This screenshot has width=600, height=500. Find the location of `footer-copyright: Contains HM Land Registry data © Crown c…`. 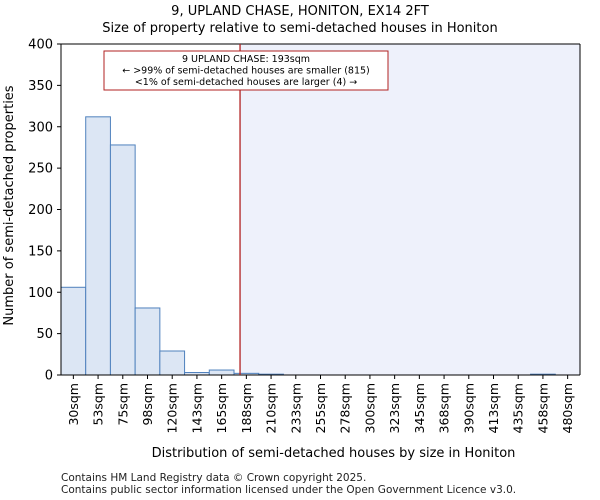

footer-copyright: Contains HM Land Registry data © Crown c… is located at coordinates (214, 478).